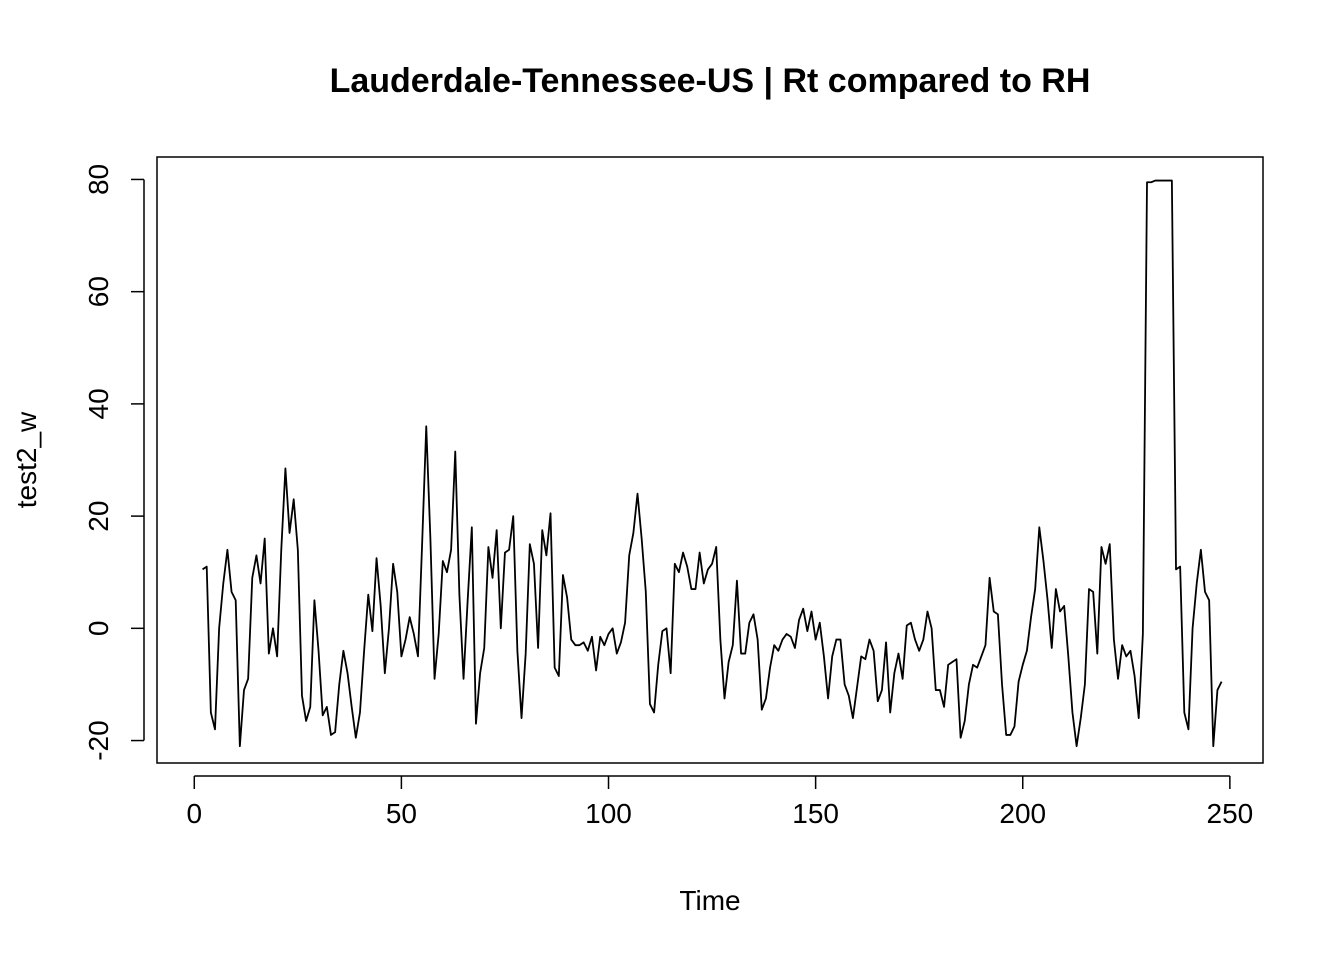  Describe the element at coordinates (98, 629) in the screenshot. I see `y-tick-label: 0` at that location.